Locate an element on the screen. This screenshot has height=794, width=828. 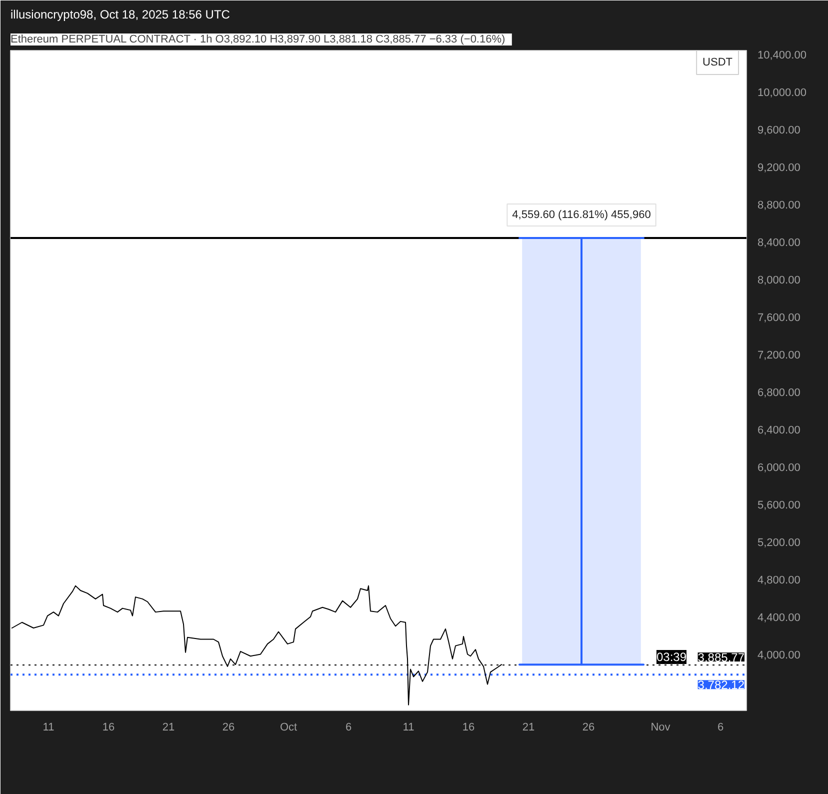
y-tick-label: 6,400.00 is located at coordinates (779, 430).